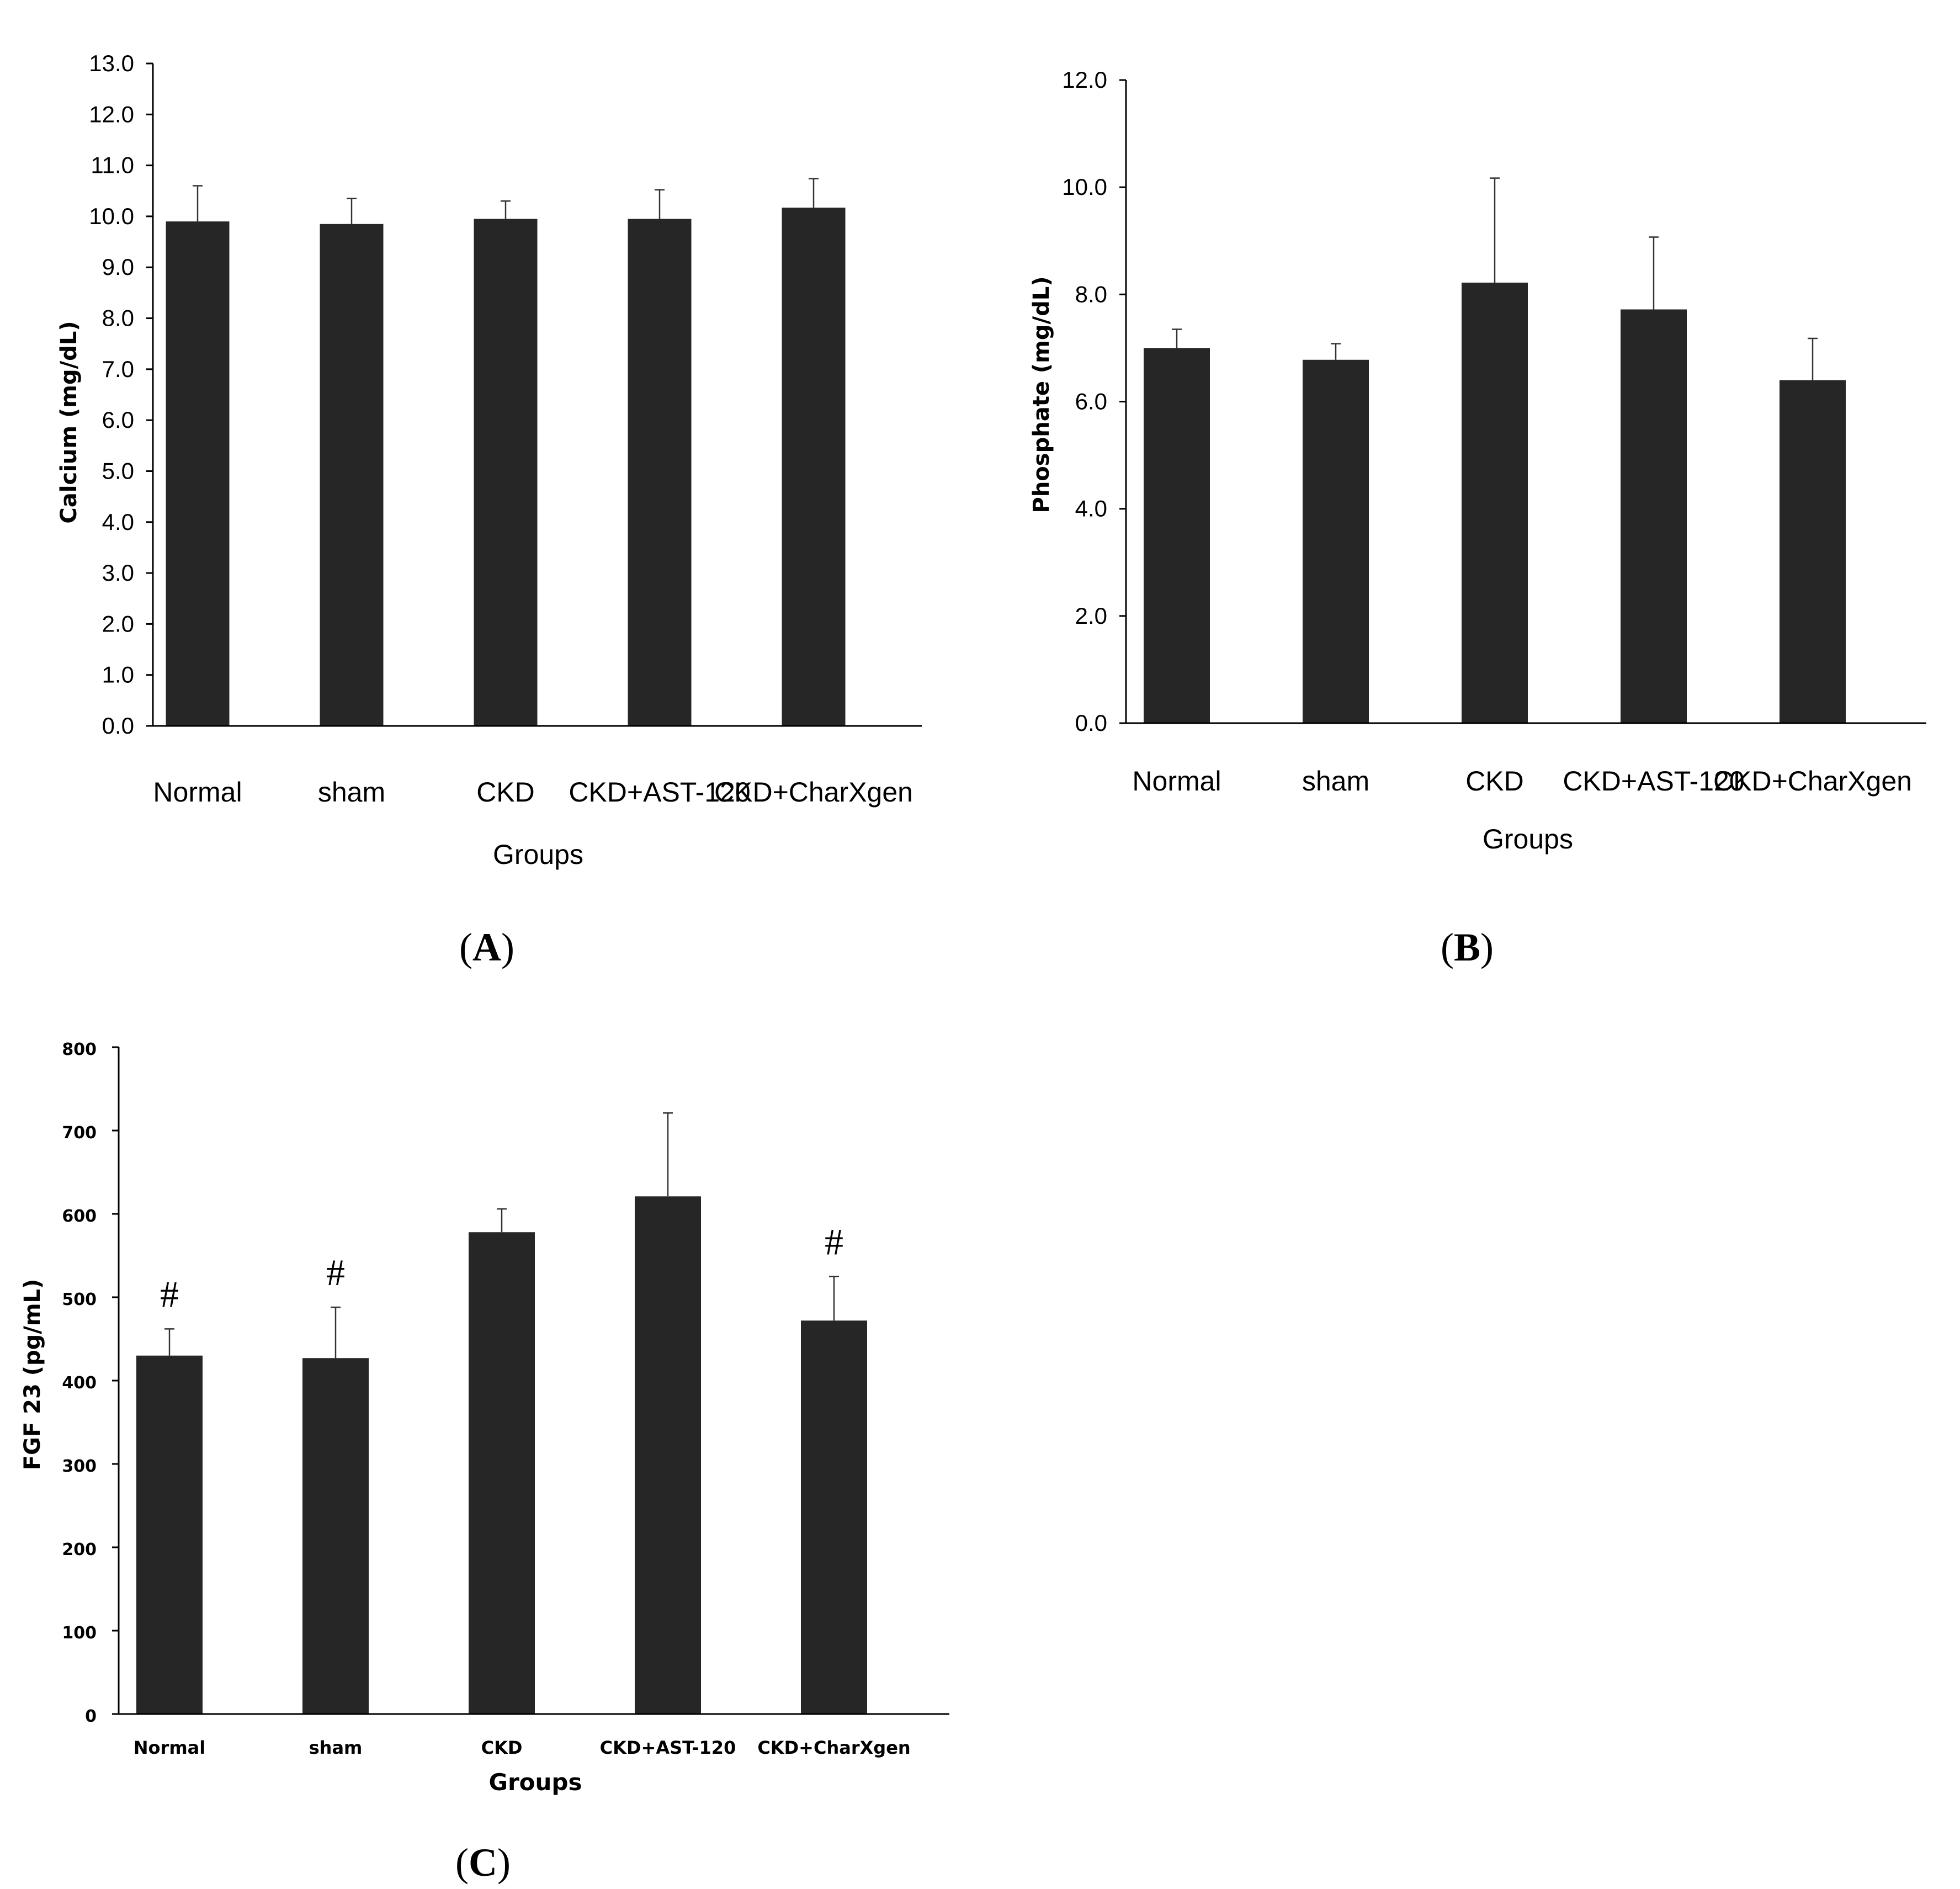 Image resolution: width=1960 pixels, height=1889 pixels. I want to click on panel-label: (C), so click(483, 1862).